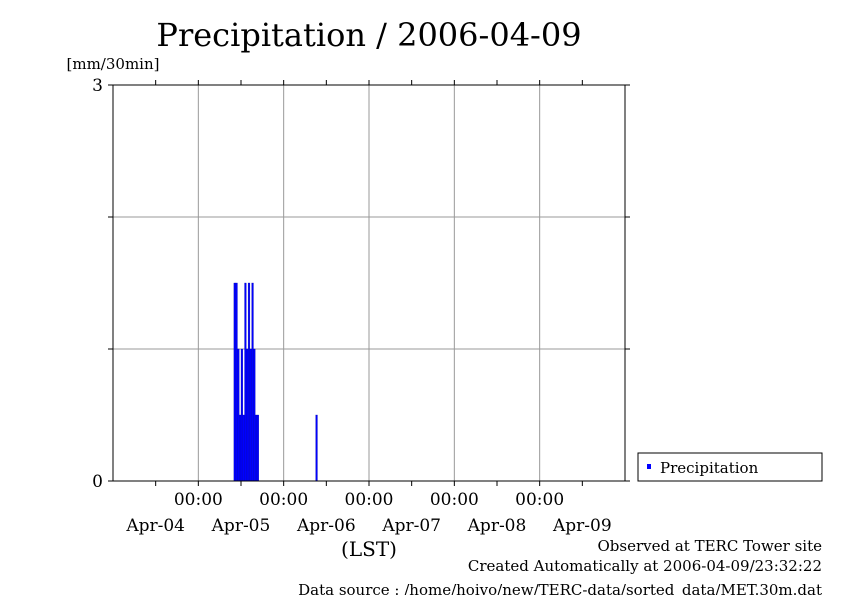 The image size is (842, 599). I want to click on y-tick-label-0: 0, so click(97, 482).